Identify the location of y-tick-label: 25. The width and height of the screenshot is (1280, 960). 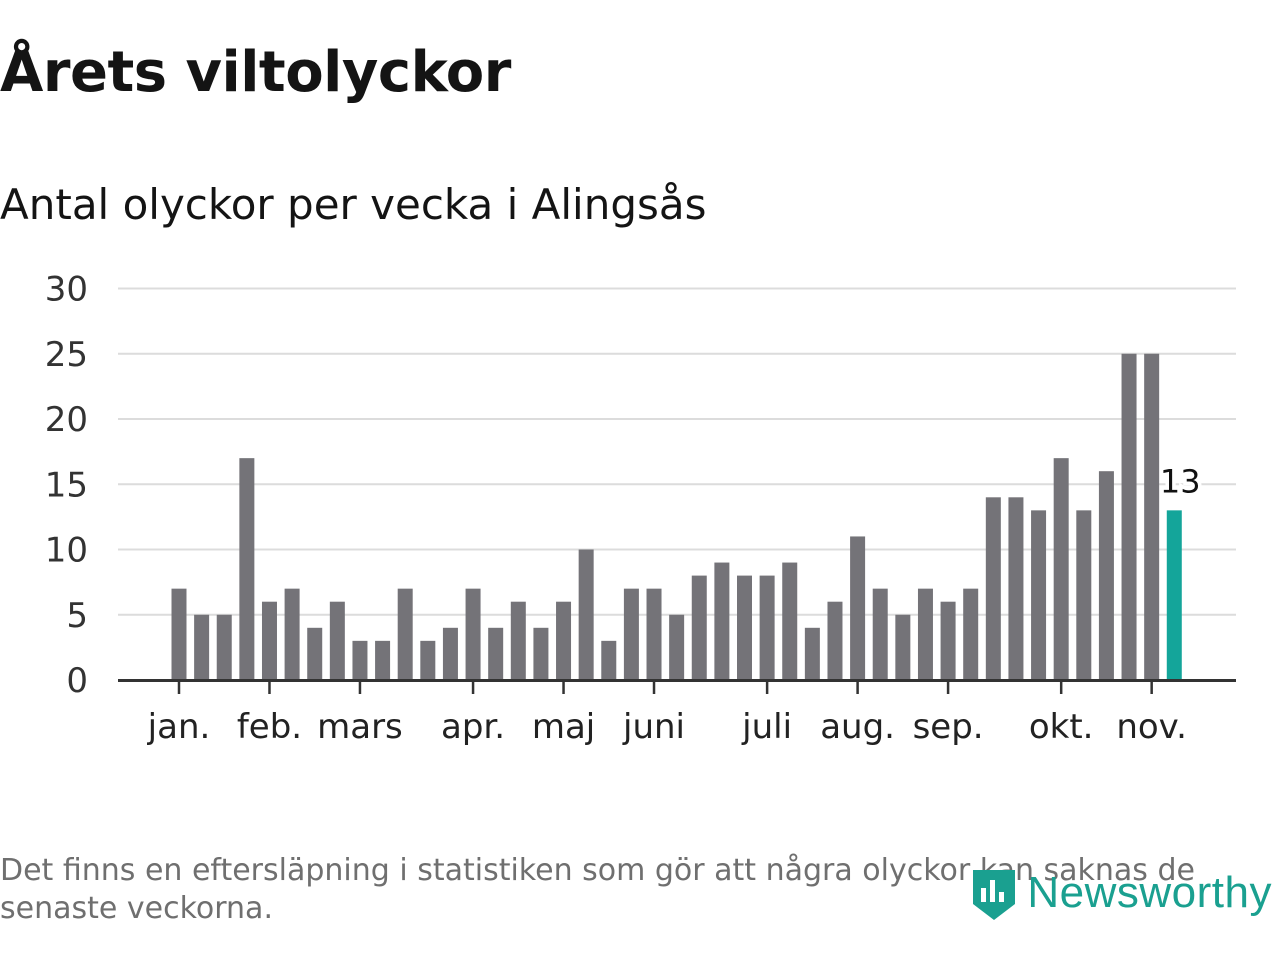
(66, 355).